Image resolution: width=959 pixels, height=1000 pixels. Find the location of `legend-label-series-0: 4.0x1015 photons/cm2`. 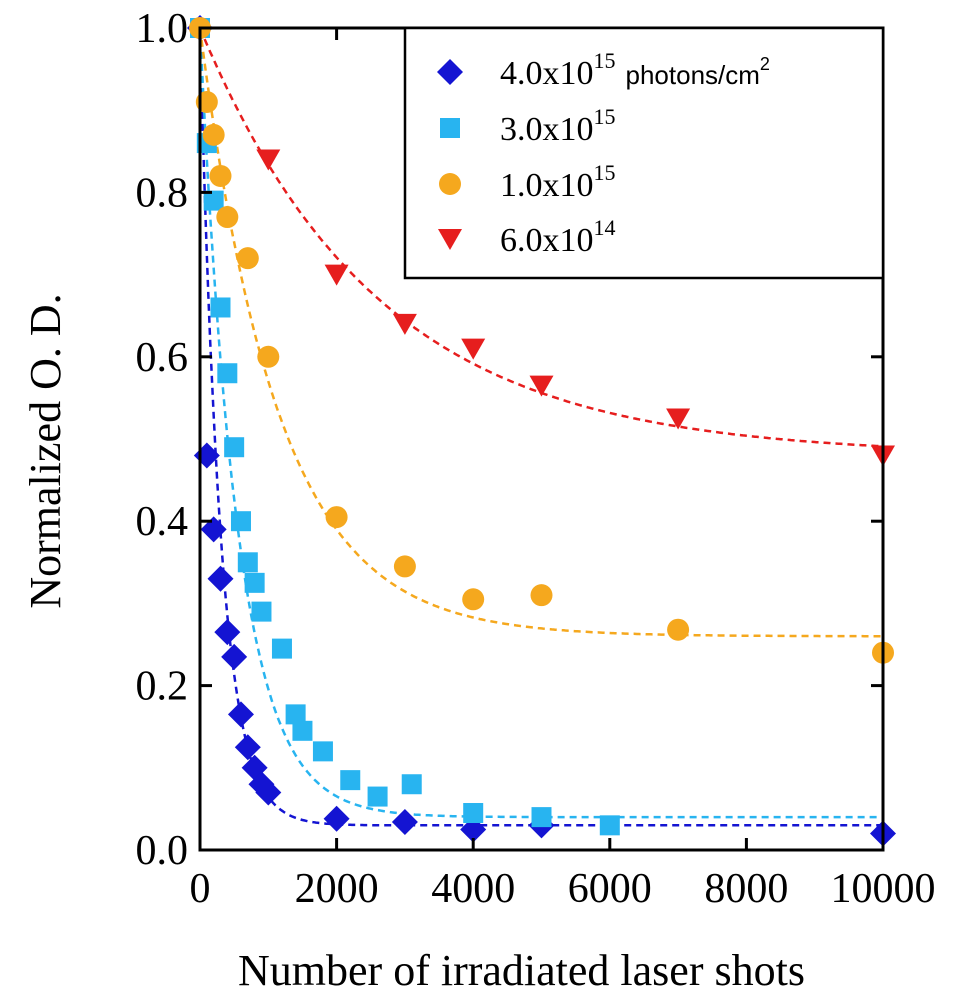

legend-label-series-0: 4.0x1015 photons/cm2 is located at coordinates (635, 70).